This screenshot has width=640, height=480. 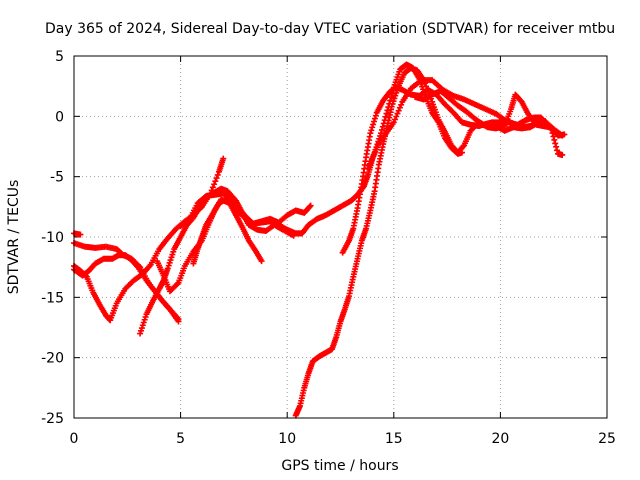 I want to click on y-tick-label: -20, so click(x=52, y=359).